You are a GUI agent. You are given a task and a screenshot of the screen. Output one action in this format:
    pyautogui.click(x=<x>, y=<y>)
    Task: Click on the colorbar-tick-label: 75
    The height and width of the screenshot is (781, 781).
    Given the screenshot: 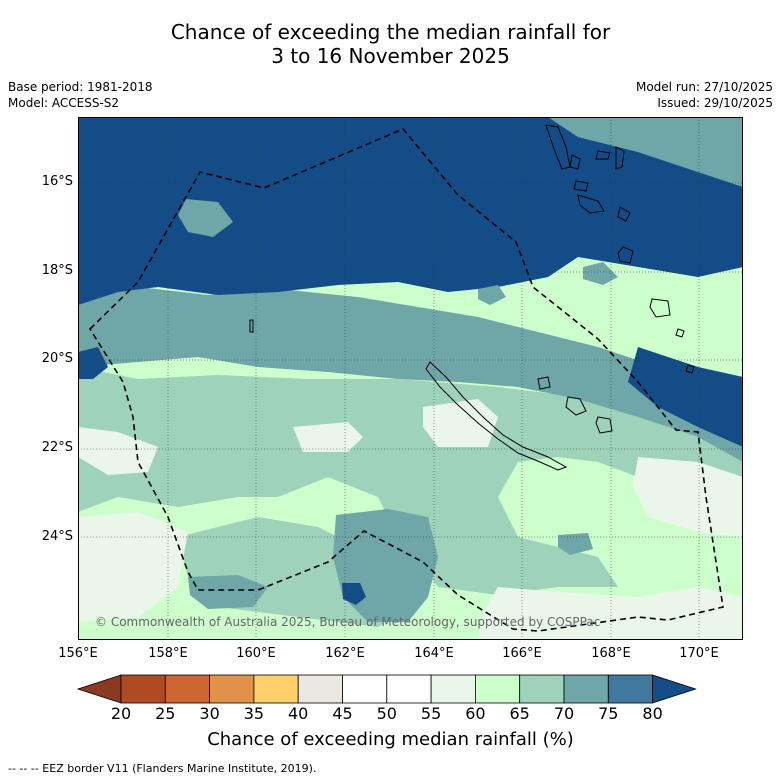 What is the action you would take?
    pyautogui.click(x=608, y=713)
    